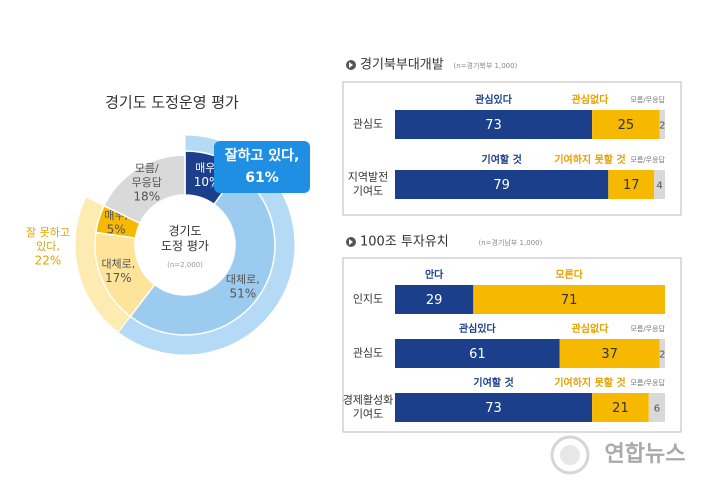  I want to click on label-line: 잘하고 있다,, so click(262, 155).